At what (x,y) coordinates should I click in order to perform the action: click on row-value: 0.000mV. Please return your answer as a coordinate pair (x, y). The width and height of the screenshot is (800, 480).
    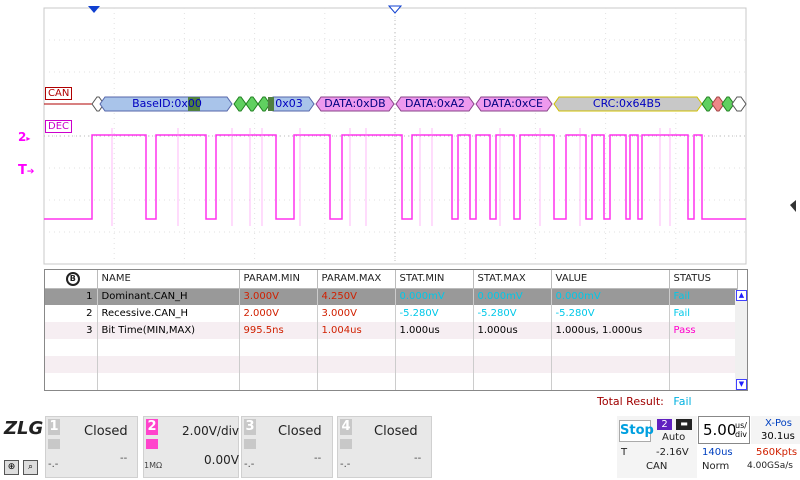
    Looking at the image, I should click on (610, 296).